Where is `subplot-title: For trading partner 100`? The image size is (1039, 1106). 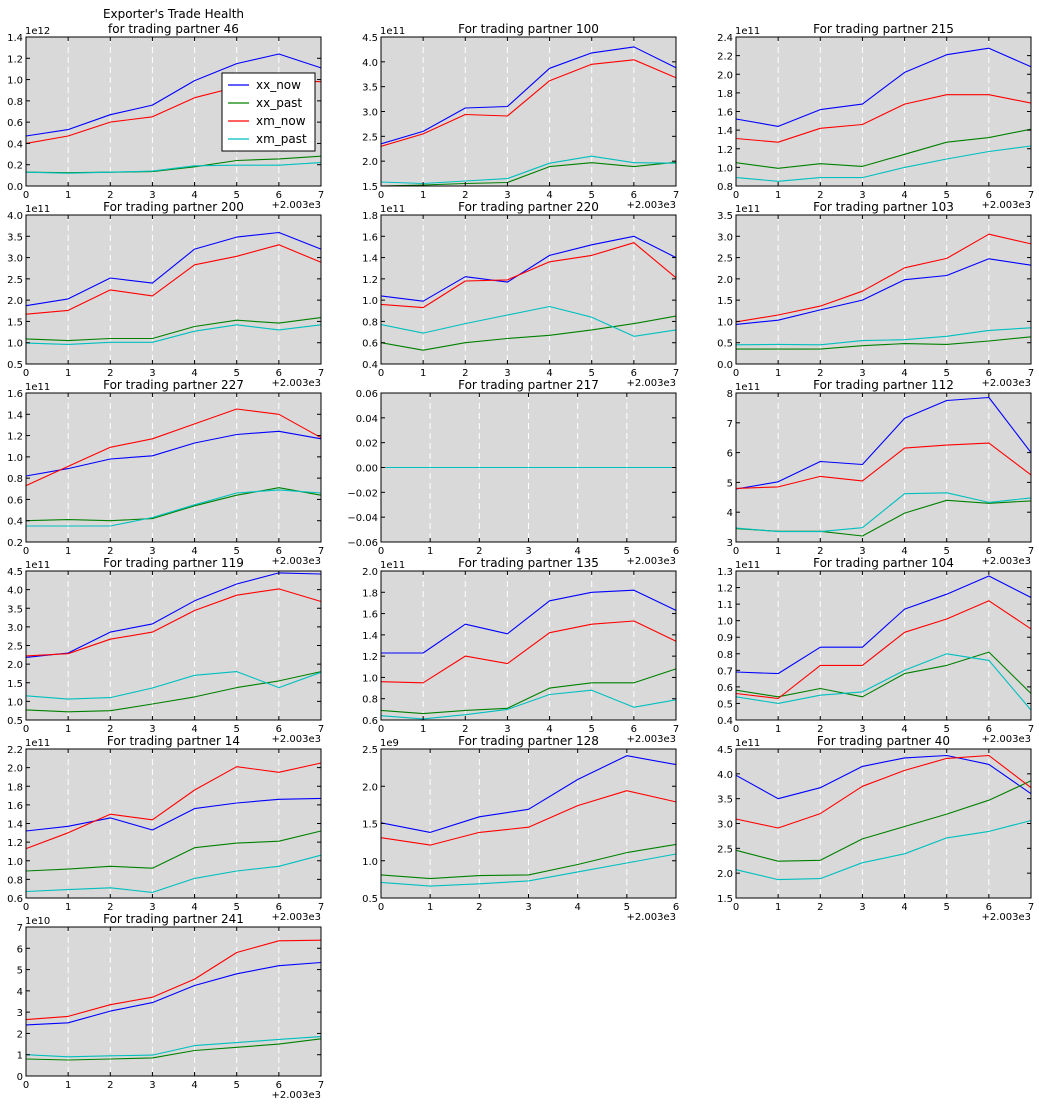 subplot-title: For trading partner 100 is located at coordinates (528, 29).